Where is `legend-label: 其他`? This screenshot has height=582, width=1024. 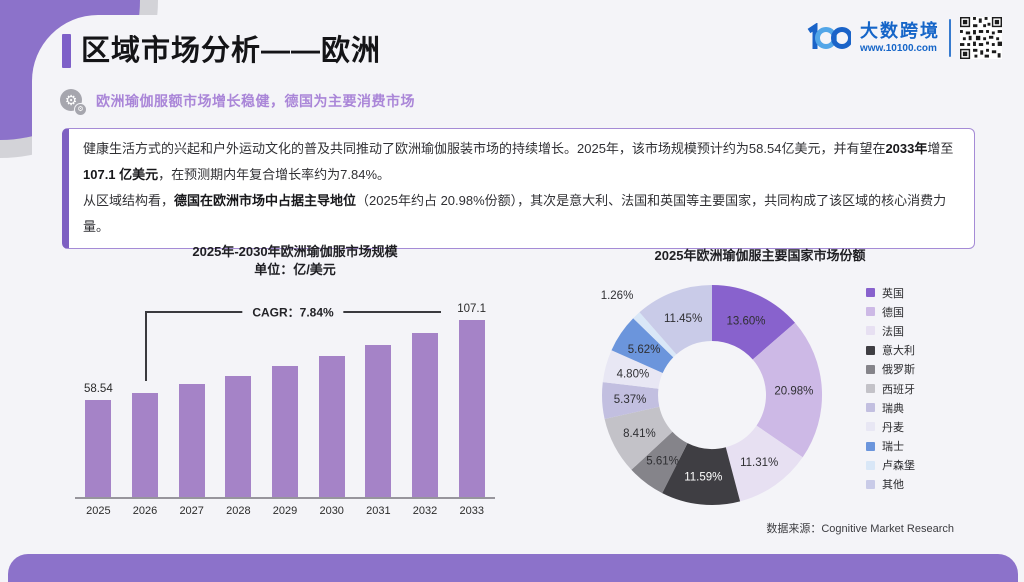
legend-label: 其他 is located at coordinates (893, 485).